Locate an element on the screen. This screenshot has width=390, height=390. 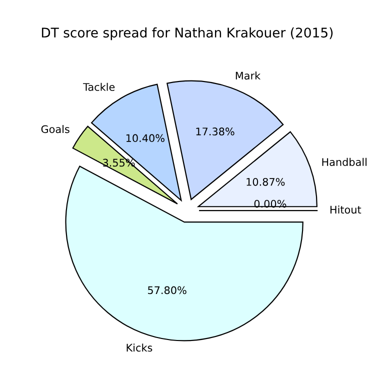
slice-label: Mark is located at coordinates (248, 76).